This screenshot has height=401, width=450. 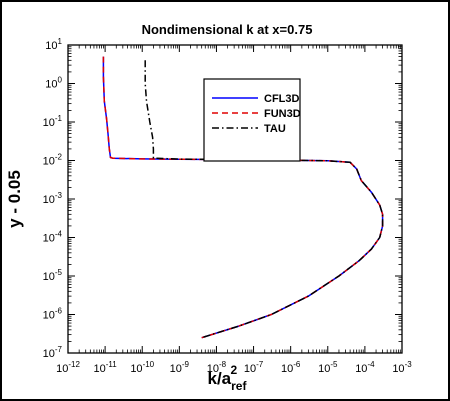 I want to click on x-tick-label: 10⁻⁸, so click(x=217, y=367).